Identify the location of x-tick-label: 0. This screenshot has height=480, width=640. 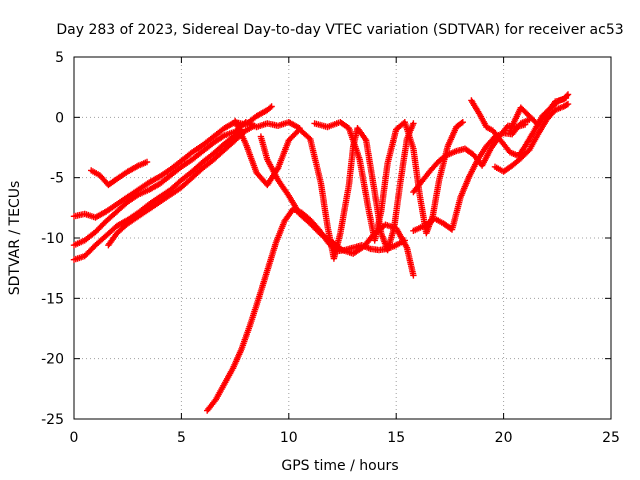
(74, 438).